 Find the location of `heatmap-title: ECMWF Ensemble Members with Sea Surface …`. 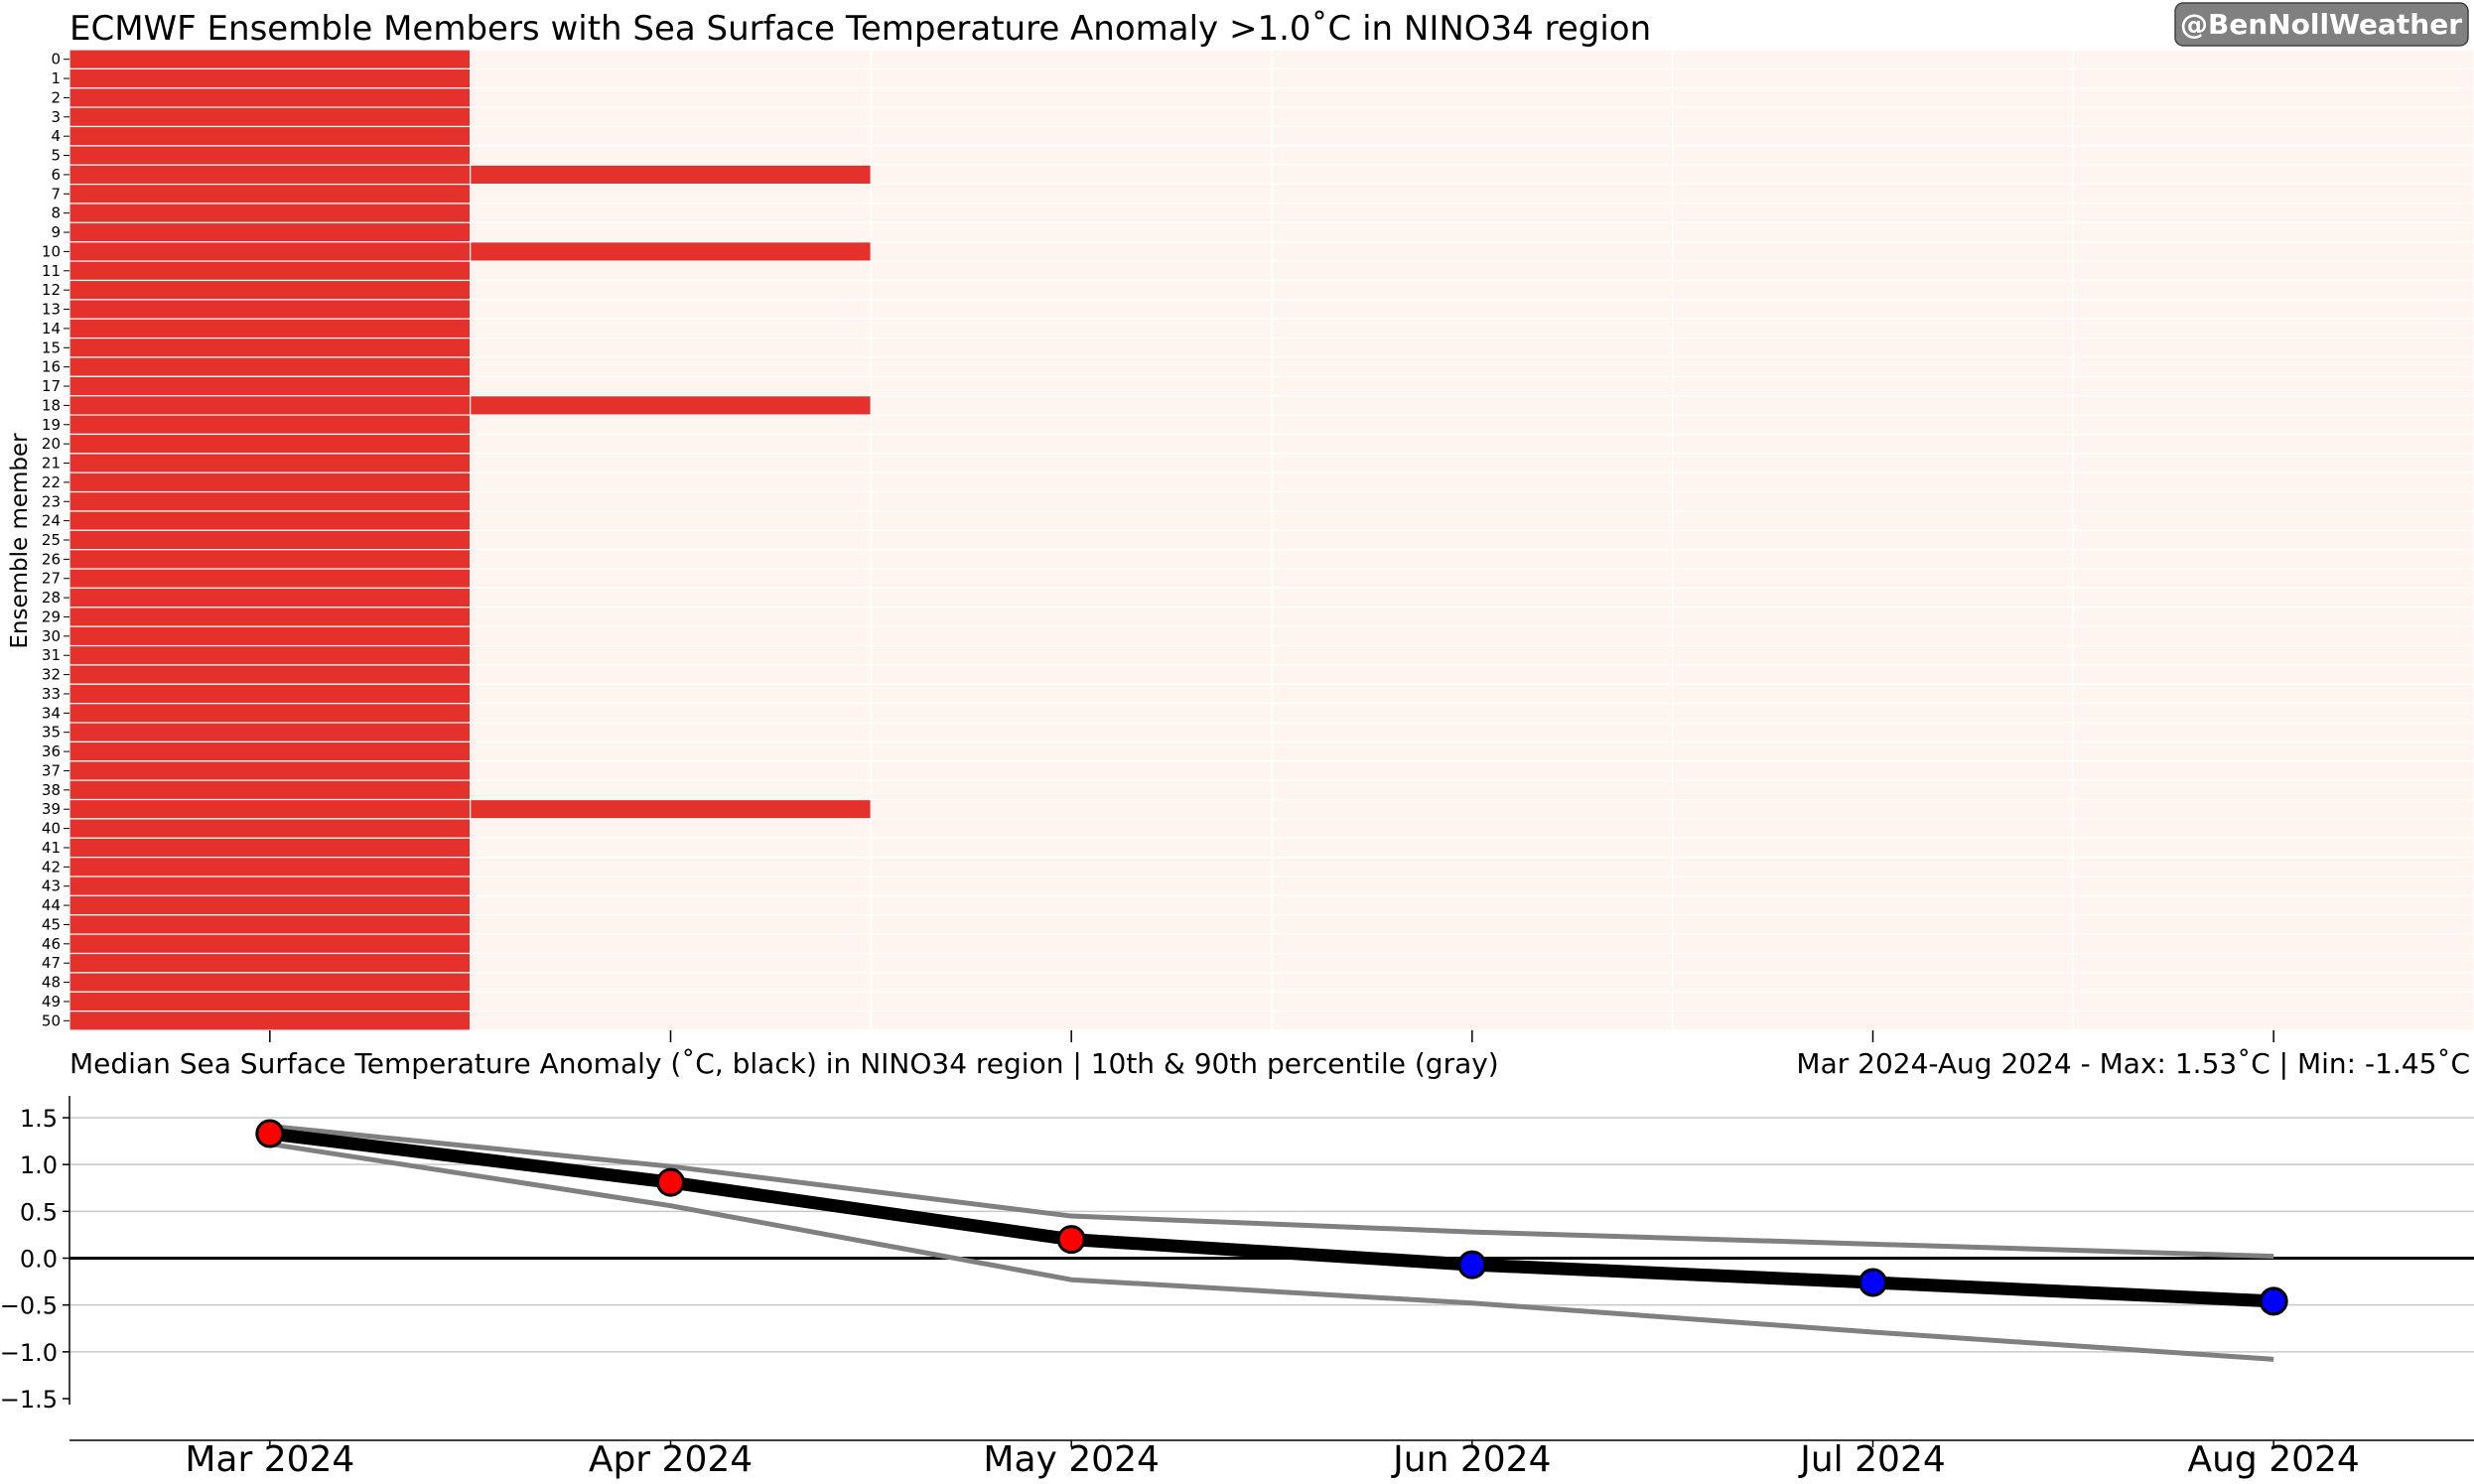

heatmap-title: ECMWF Ensemble Members with Sea Surface … is located at coordinates (860, 29).